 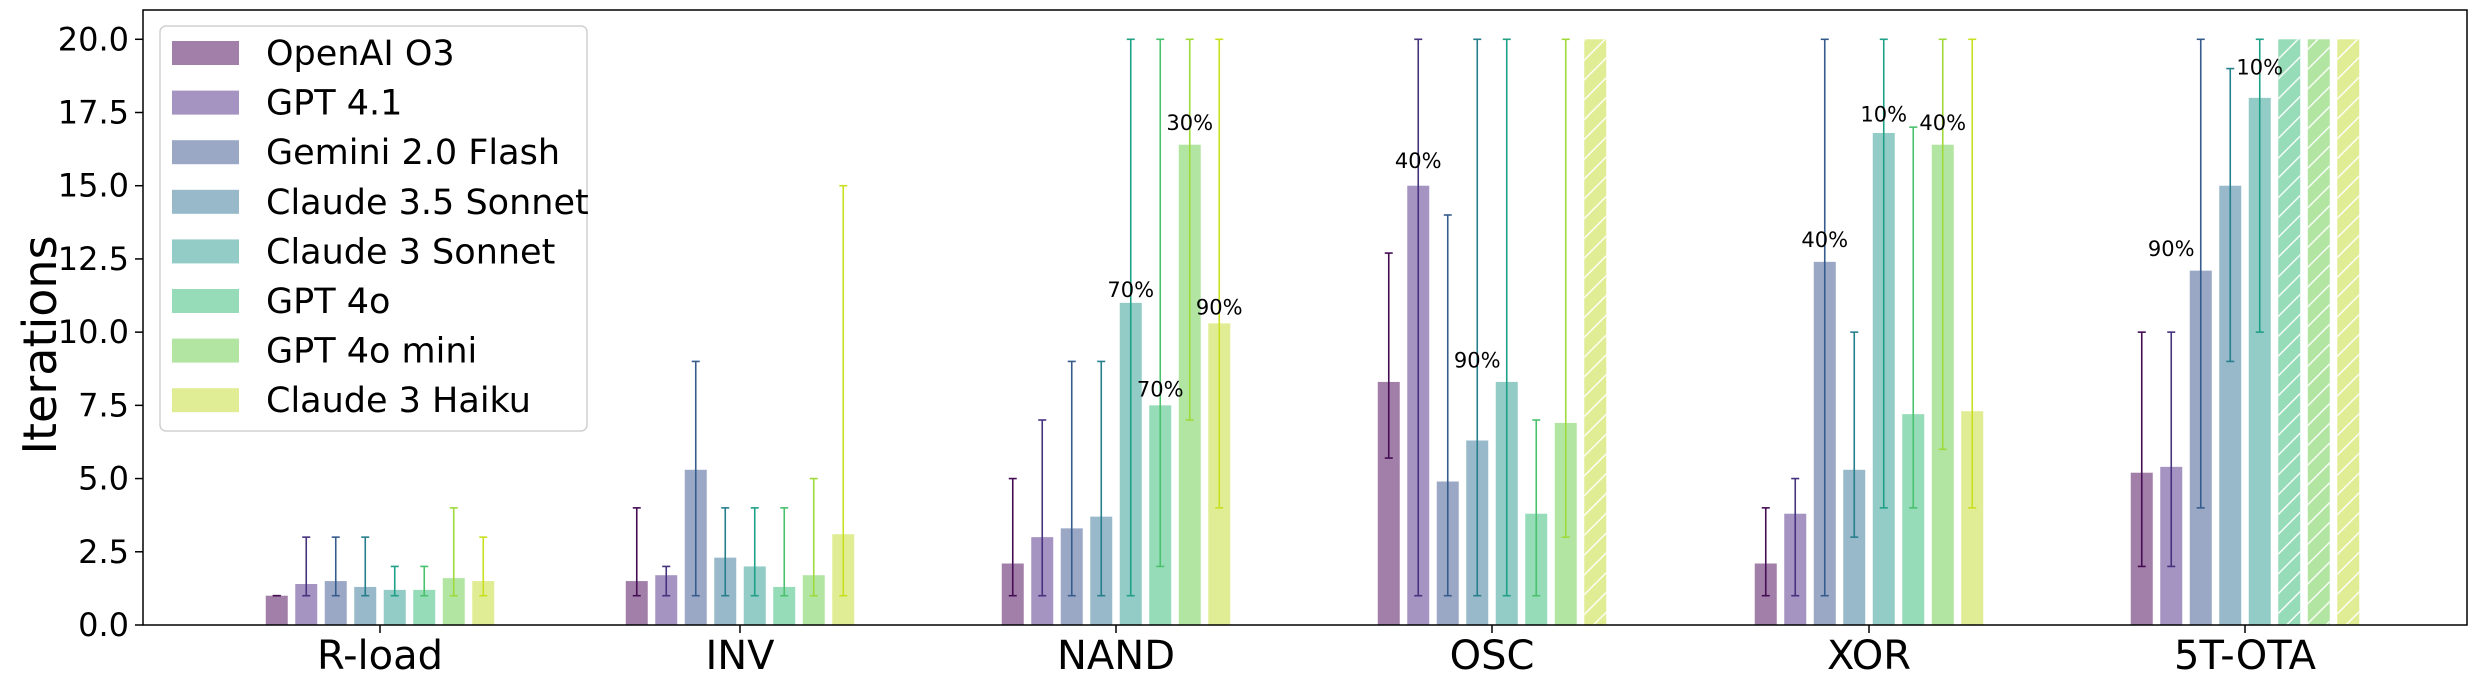 I want to click on legend-entry-label: GPT 4.1, so click(x=334, y=104).